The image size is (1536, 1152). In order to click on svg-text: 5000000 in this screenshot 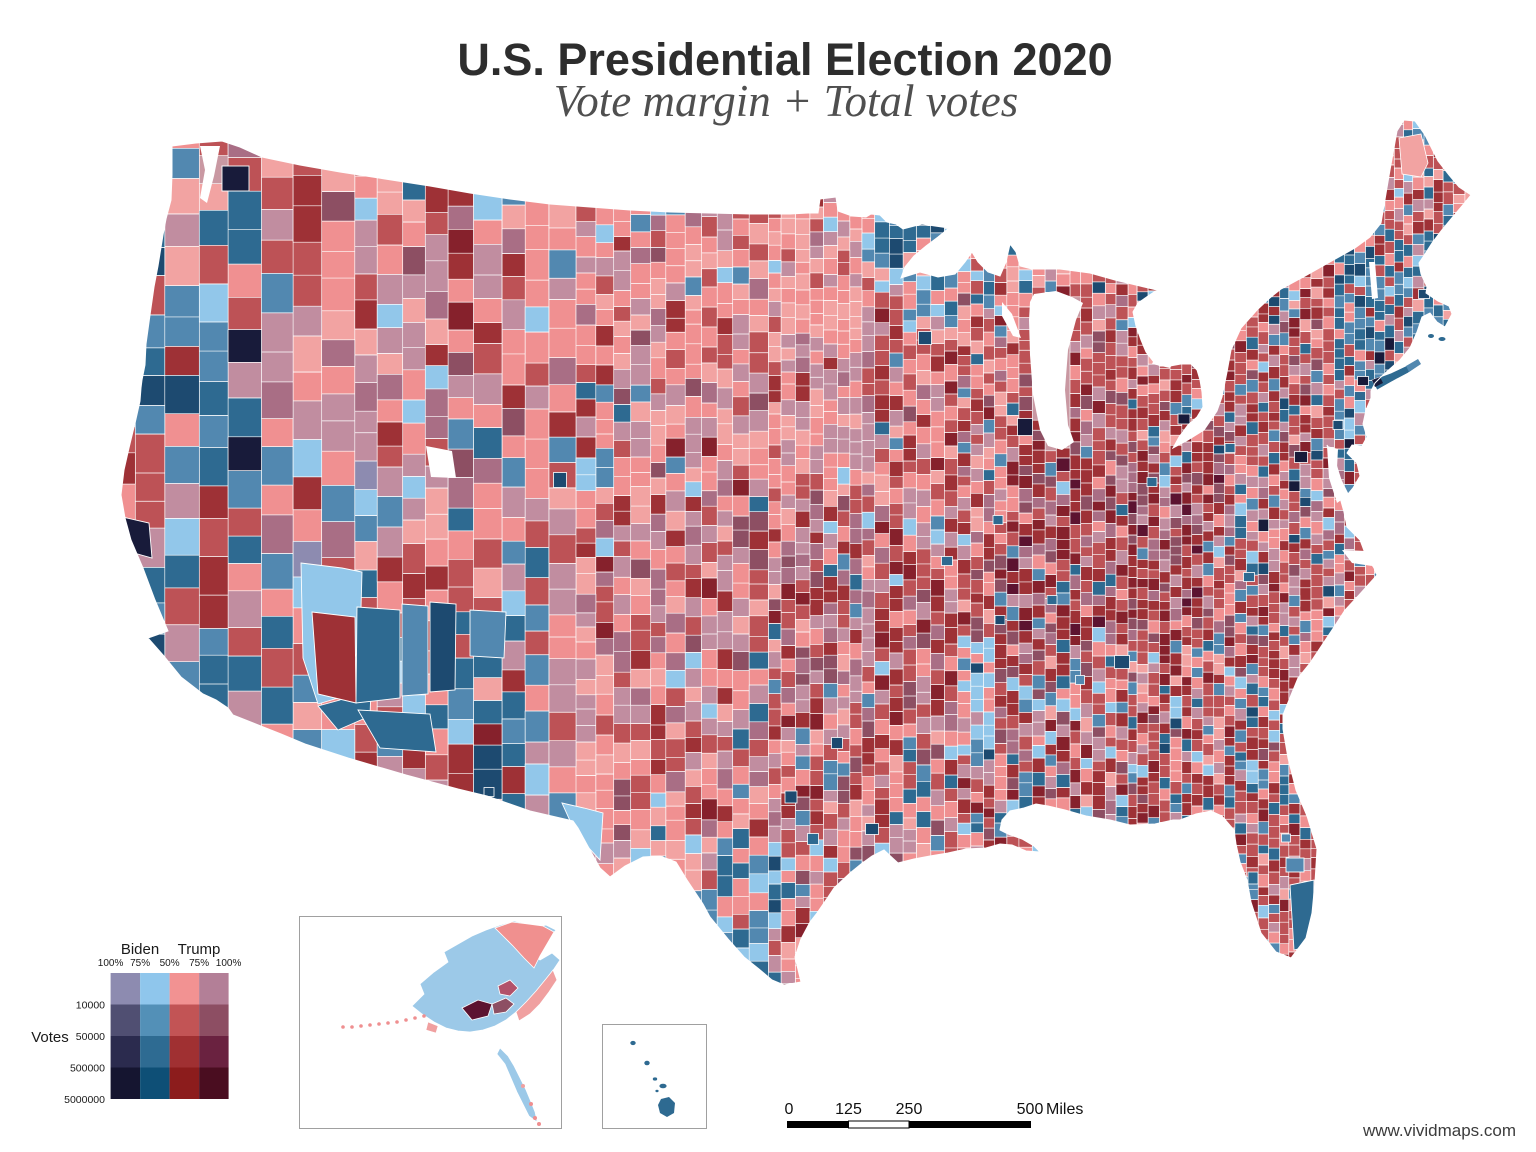, I will do `click(84, 1100)`.